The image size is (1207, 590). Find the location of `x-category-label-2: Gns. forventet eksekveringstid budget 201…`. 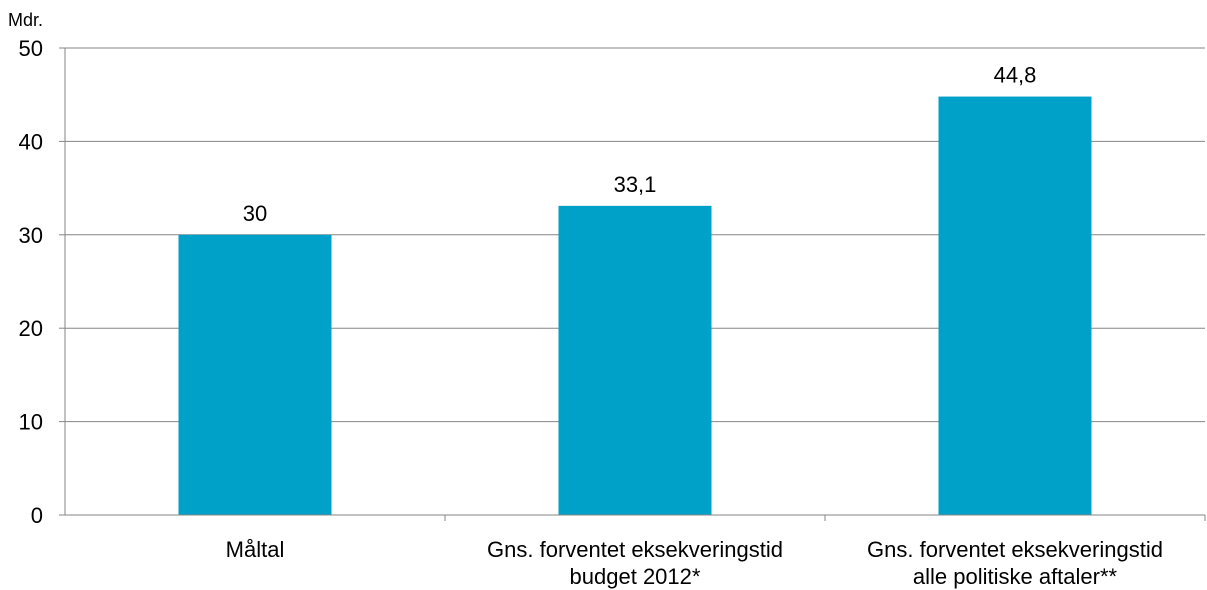

x-category-label-2: Gns. forventet eksekveringstid budget 201… is located at coordinates (635, 563).